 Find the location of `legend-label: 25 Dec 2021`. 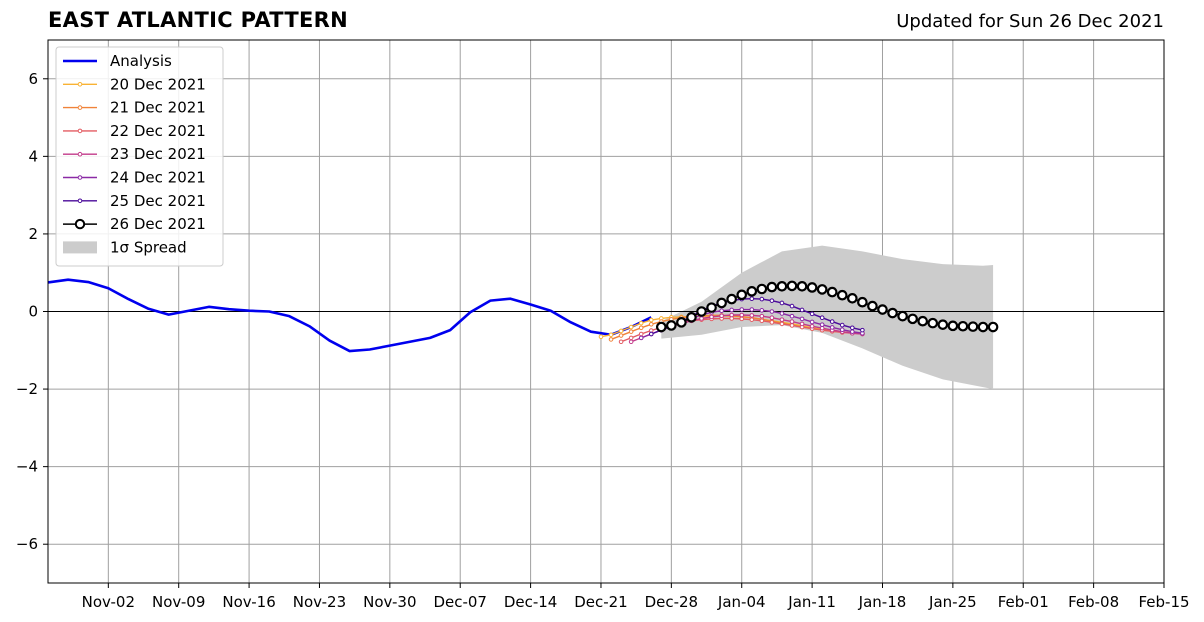

legend-label: 25 Dec 2021 is located at coordinates (158, 201).